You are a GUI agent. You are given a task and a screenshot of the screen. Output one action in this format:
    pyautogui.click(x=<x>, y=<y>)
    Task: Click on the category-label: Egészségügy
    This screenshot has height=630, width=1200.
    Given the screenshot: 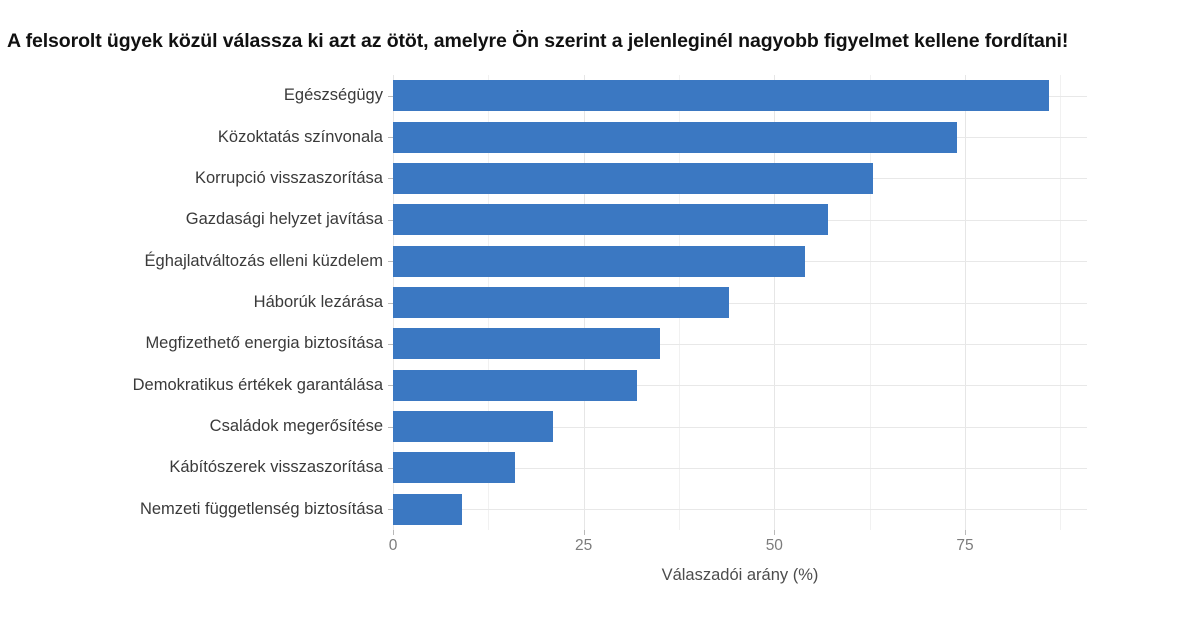 What is the action you would take?
    pyautogui.click(x=333, y=95)
    